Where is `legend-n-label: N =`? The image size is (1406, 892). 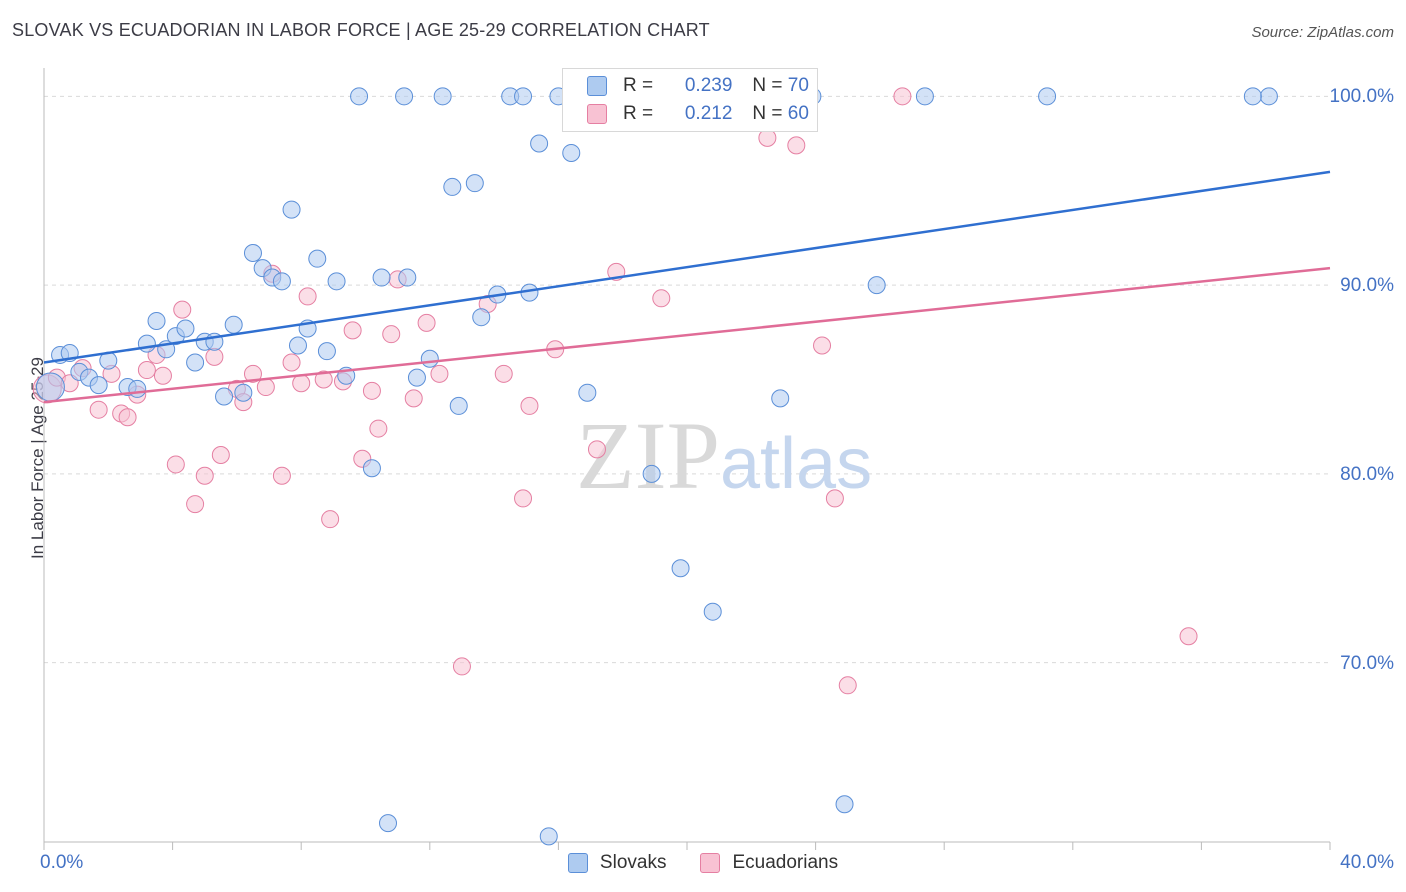
legend-n-label: N = is located at coordinates (767, 85).